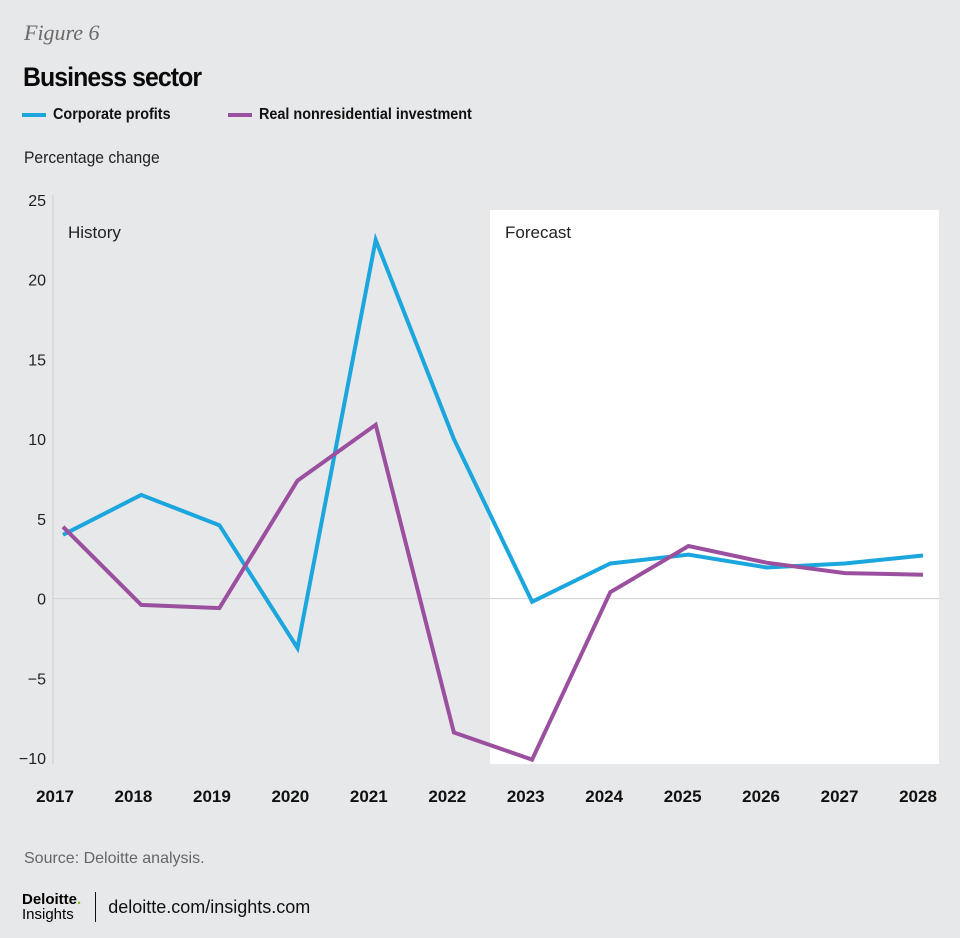 This screenshot has width=960, height=938. What do you see at coordinates (92, 157) in the screenshot?
I see `y-axis-unit-label: Percentage change` at bounding box center [92, 157].